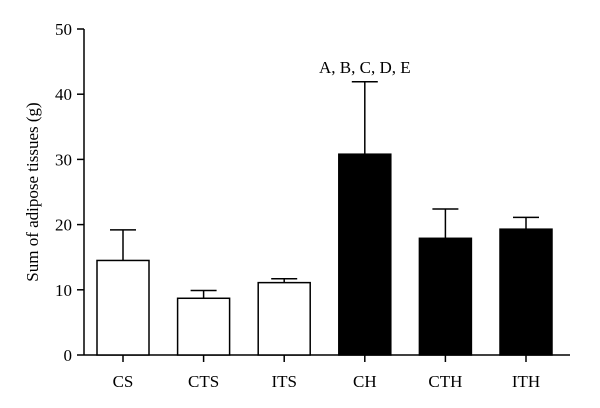 The image size is (600, 408). I want to click on y-axis-title: Sum of adipose tissues (g), so click(32, 191).